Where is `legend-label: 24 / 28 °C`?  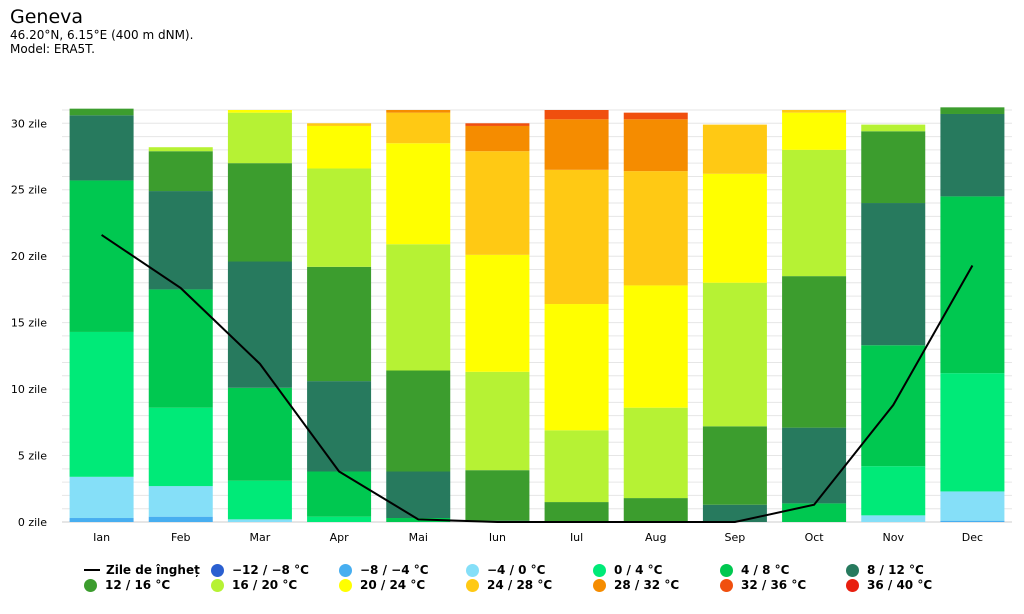 legend-label: 24 / 28 °C is located at coordinates (520, 585).